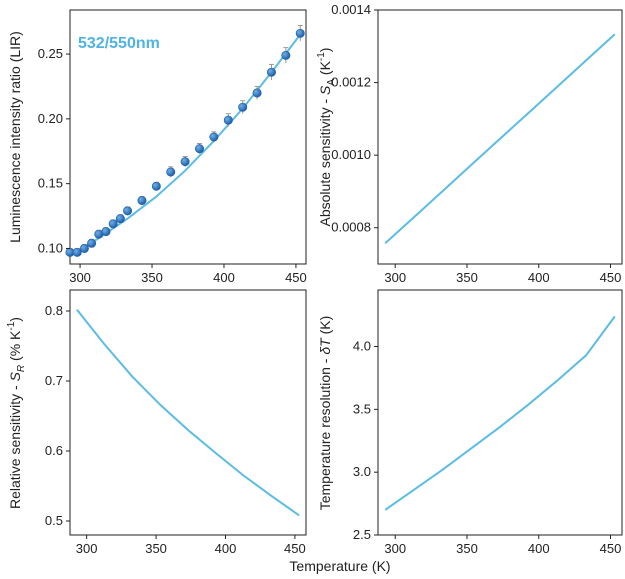  Describe the element at coordinates (54, 450) in the screenshot. I see `y-tick-label: 0.6` at that location.